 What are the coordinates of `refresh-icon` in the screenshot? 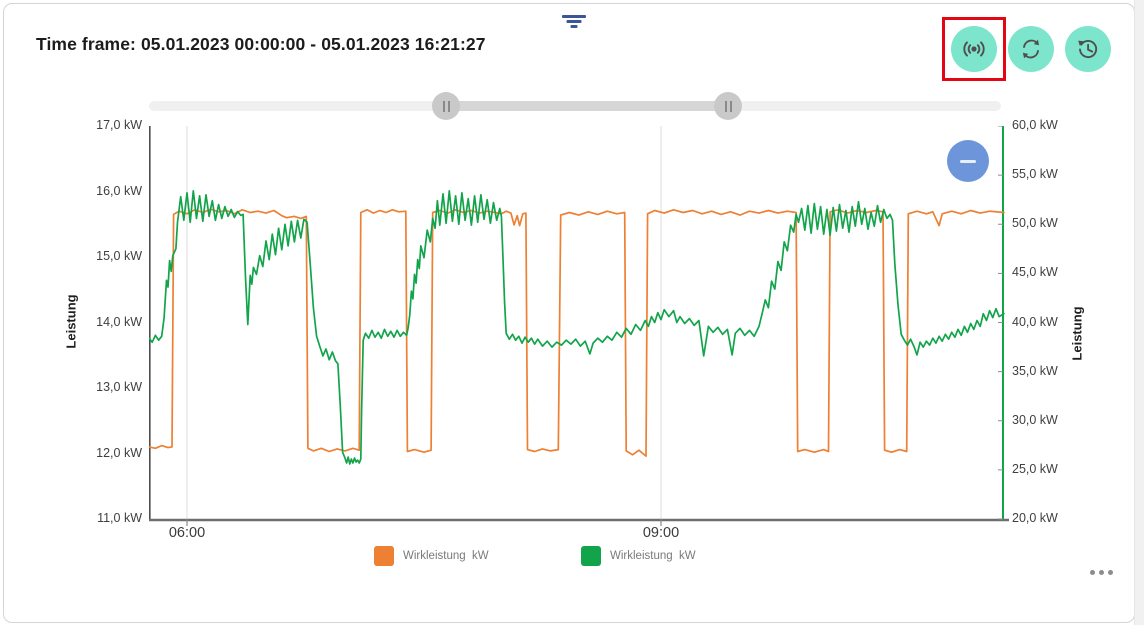 It's located at (1031, 49).